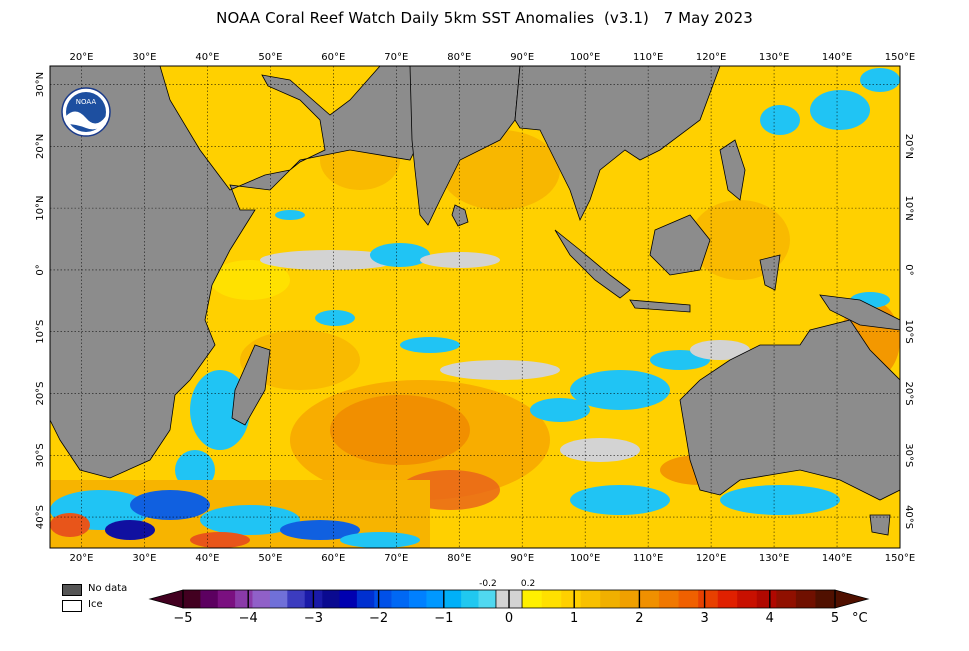 The image size is (969, 651). I want to click on lat-tick-left: 10°S, so click(40, 332).